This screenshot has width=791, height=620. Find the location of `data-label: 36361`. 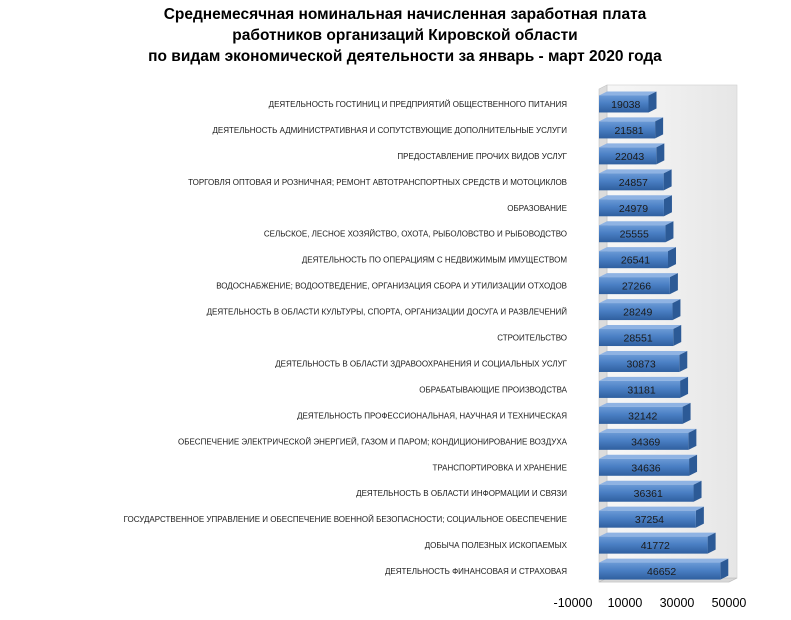

data-label: 36361 is located at coordinates (648, 494).